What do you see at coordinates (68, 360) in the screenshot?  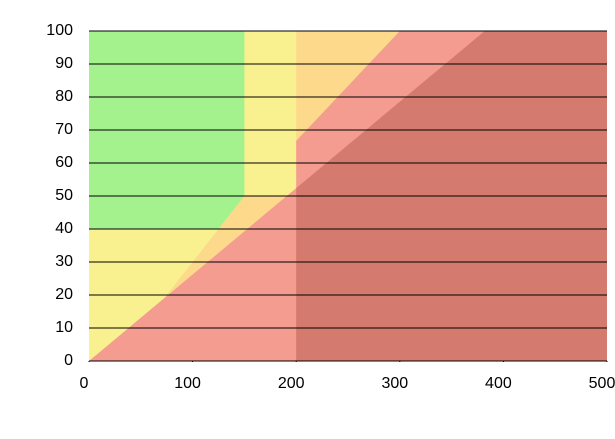 I see `y-tick-label: 0` at bounding box center [68, 360].